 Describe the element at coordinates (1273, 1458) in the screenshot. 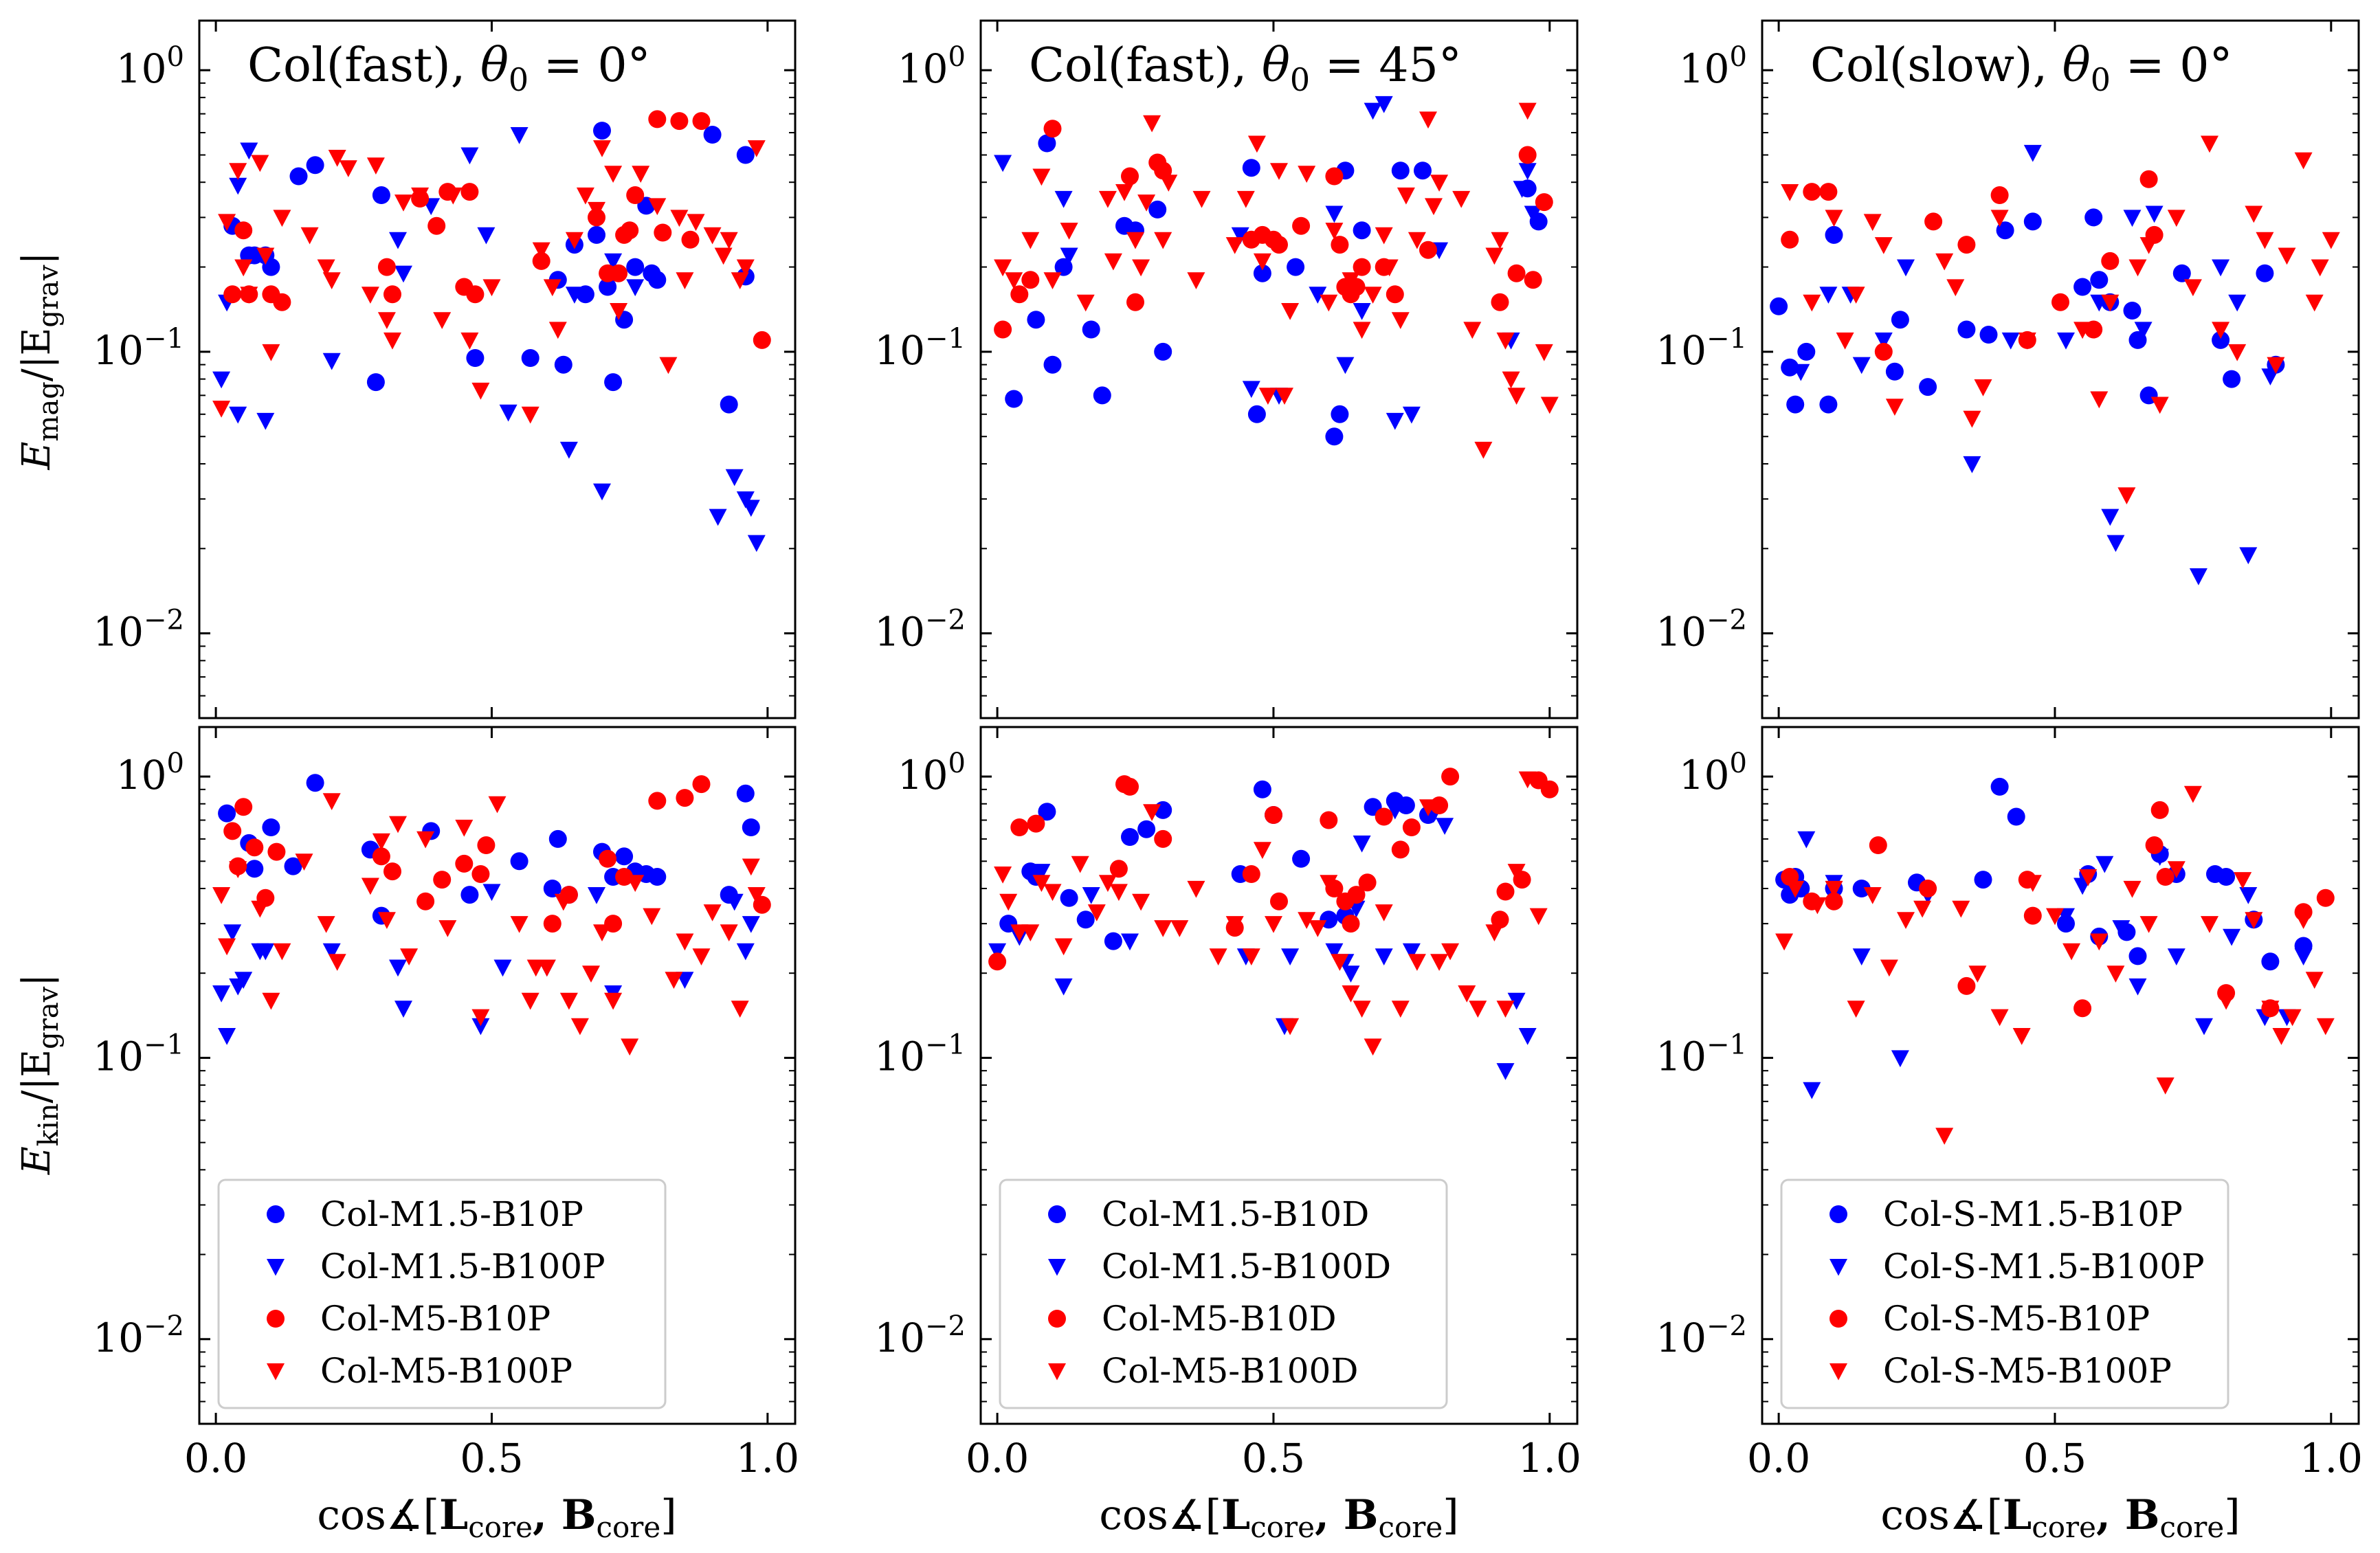

I see `x-tick-label: 0.5` at that location.